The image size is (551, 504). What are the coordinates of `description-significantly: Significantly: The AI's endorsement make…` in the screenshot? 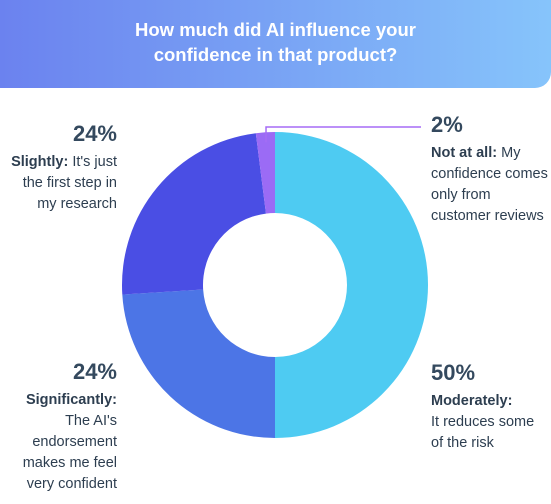 It's located at (69, 442).